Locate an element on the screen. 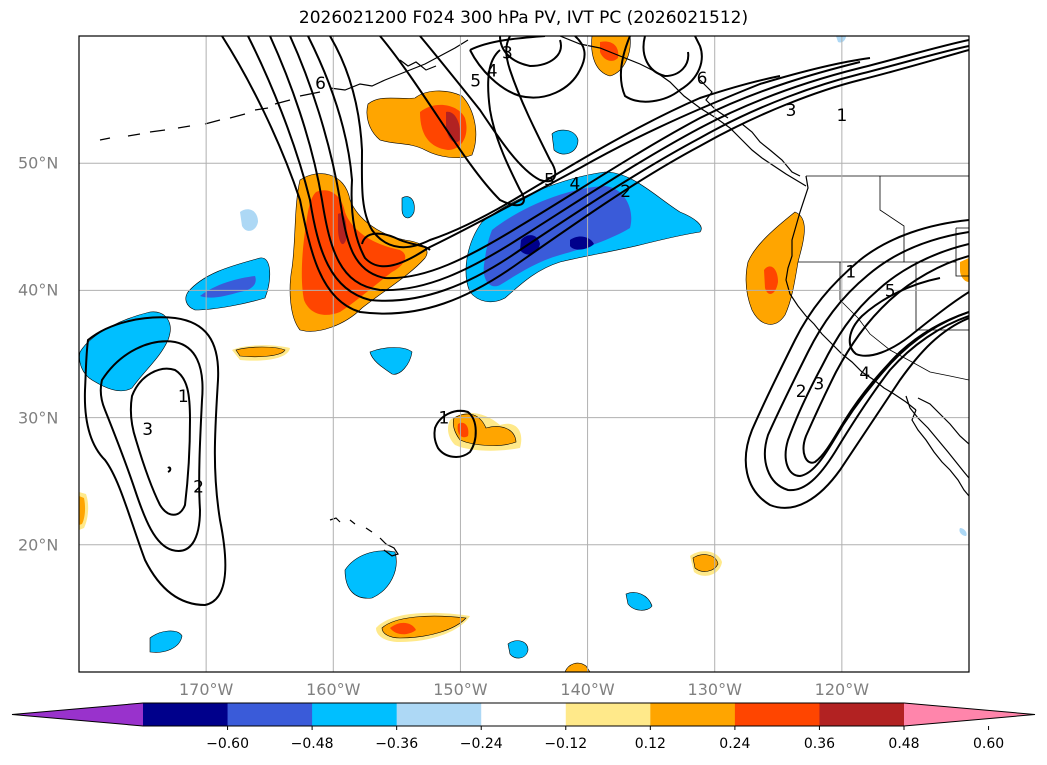  ivt-contour-small is located at coordinates (455, 433).